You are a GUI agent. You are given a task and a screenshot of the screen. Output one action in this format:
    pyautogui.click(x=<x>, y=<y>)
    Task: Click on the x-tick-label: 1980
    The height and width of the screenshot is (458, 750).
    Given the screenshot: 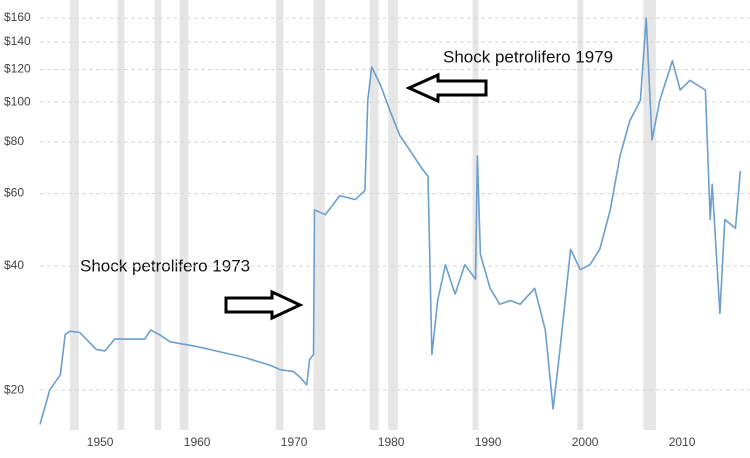 What is the action you would take?
    pyautogui.click(x=391, y=442)
    